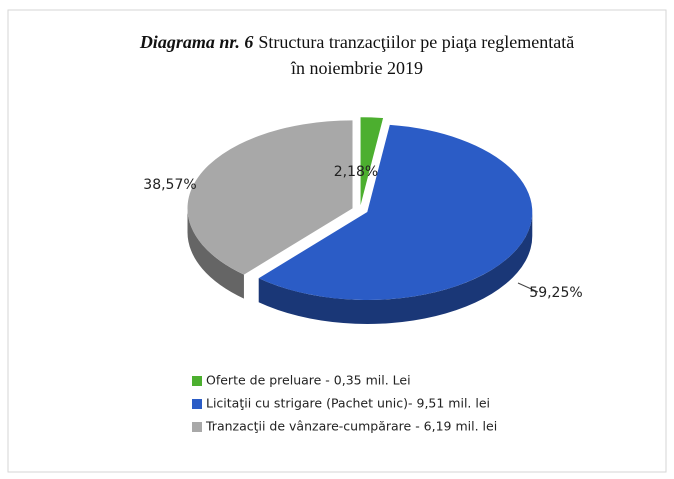  I want to click on data-label: 2,18%, so click(356, 172).